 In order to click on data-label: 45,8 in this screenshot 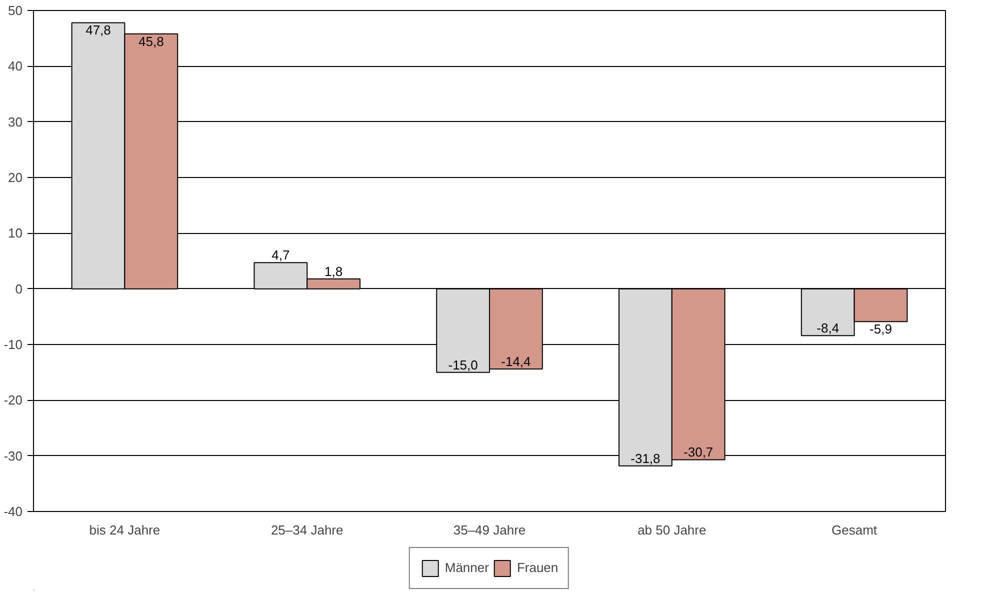, I will do `click(151, 41)`.